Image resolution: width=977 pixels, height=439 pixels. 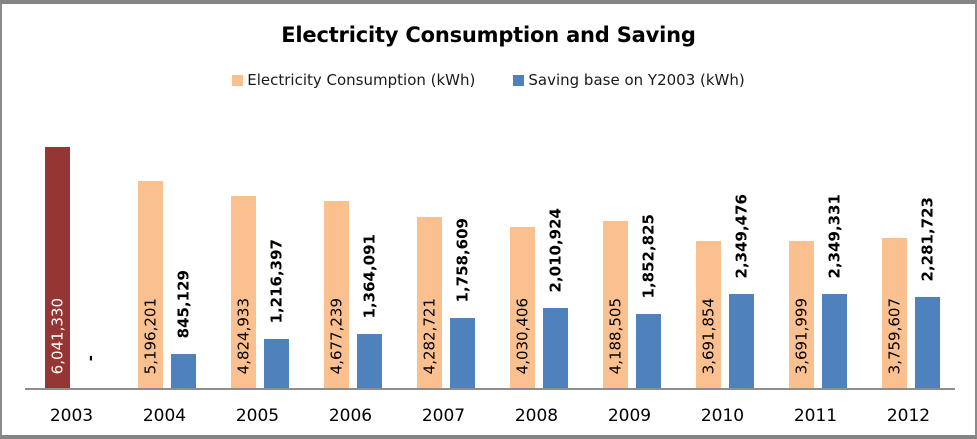 I want to click on bar-saving-2007, so click(x=462, y=353).